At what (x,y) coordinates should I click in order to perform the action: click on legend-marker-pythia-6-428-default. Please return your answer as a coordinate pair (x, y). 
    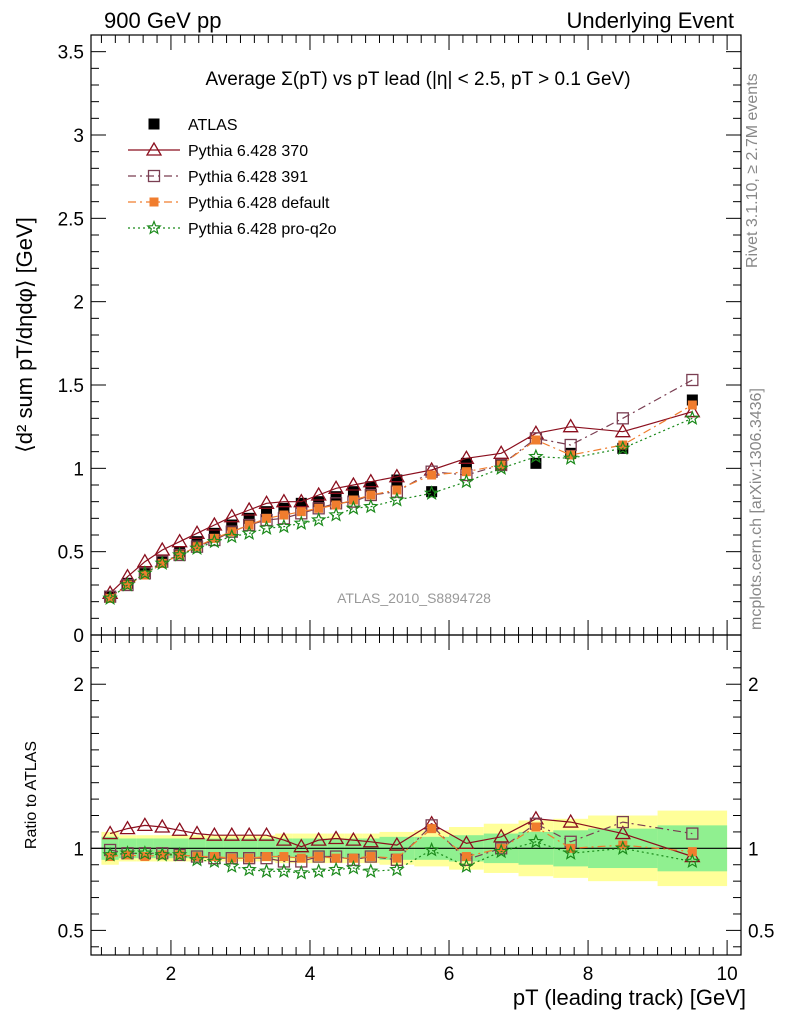
    Looking at the image, I should click on (154, 202).